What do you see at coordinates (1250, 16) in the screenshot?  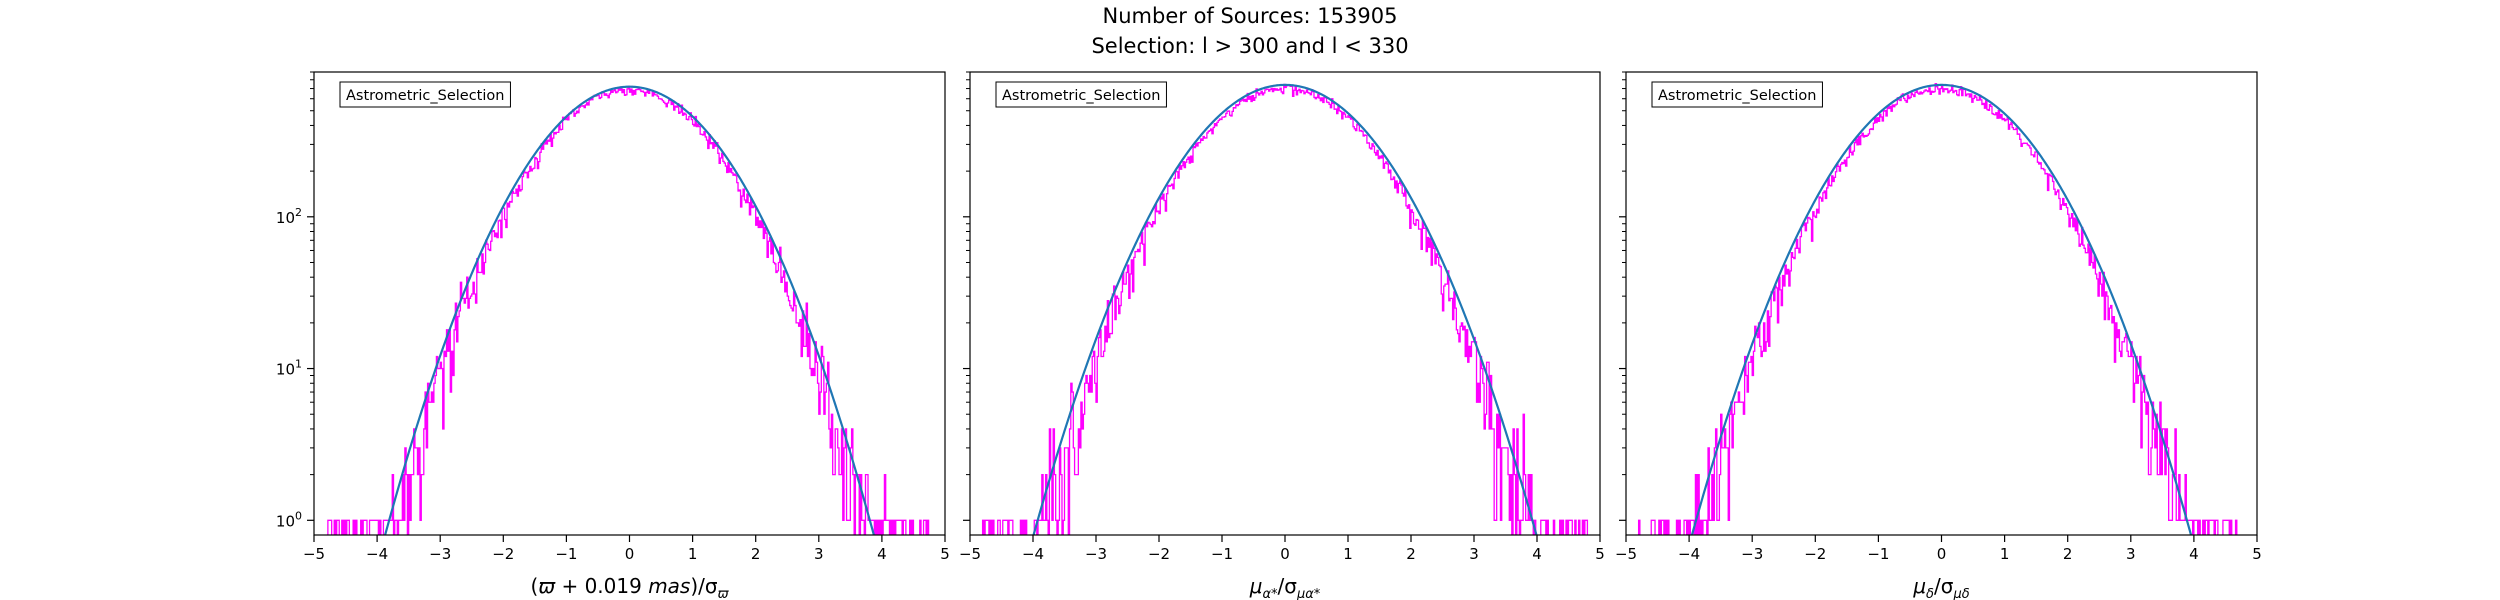 I see `figure-title-sources: Number of Sources: 153905` at bounding box center [1250, 16].